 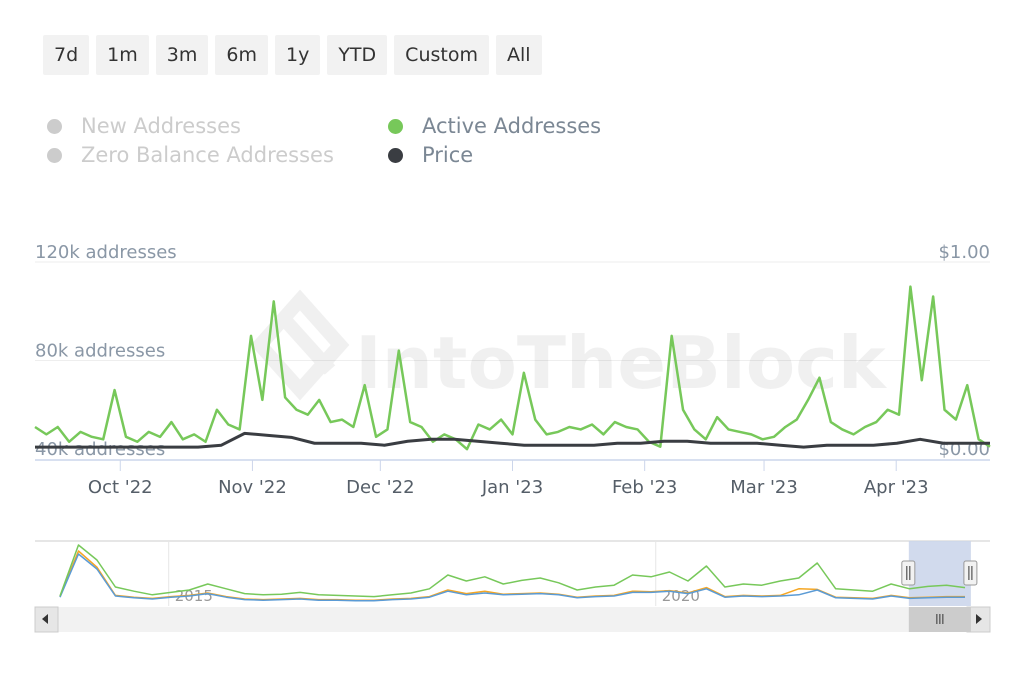 I want to click on y-axis-left-label: 80k addresses, so click(x=100, y=351).